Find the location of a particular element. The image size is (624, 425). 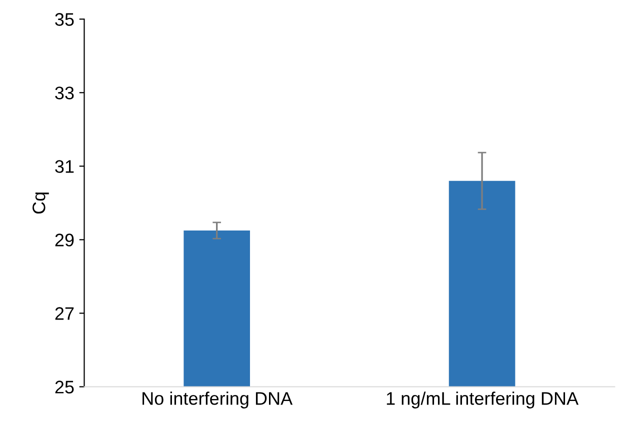

y-tick-label: 25 is located at coordinates (64, 387).